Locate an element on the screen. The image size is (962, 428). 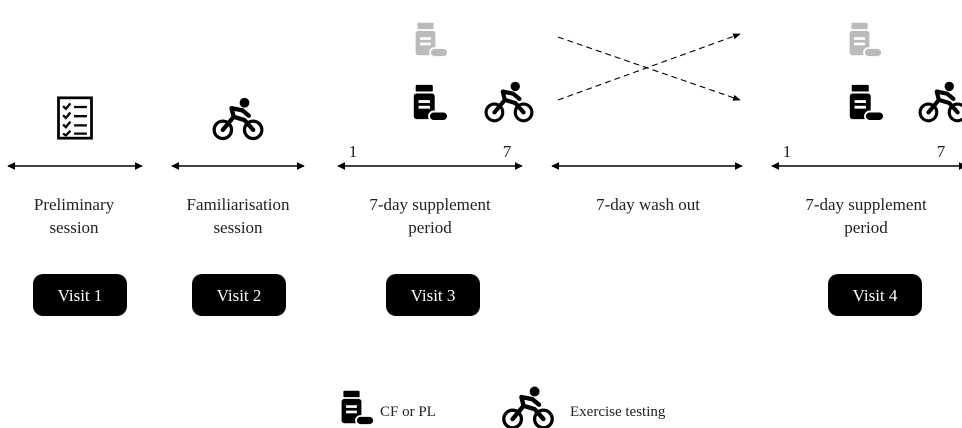
legend-label: Exercise testing is located at coordinates (618, 412).